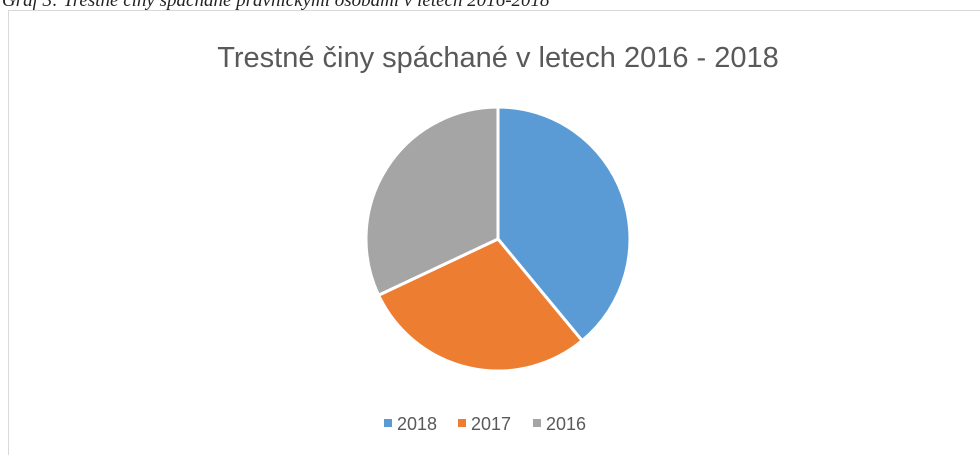 The height and width of the screenshot is (460, 980). Describe the element at coordinates (417, 424) in the screenshot. I see `legend-label: 2018` at that location.